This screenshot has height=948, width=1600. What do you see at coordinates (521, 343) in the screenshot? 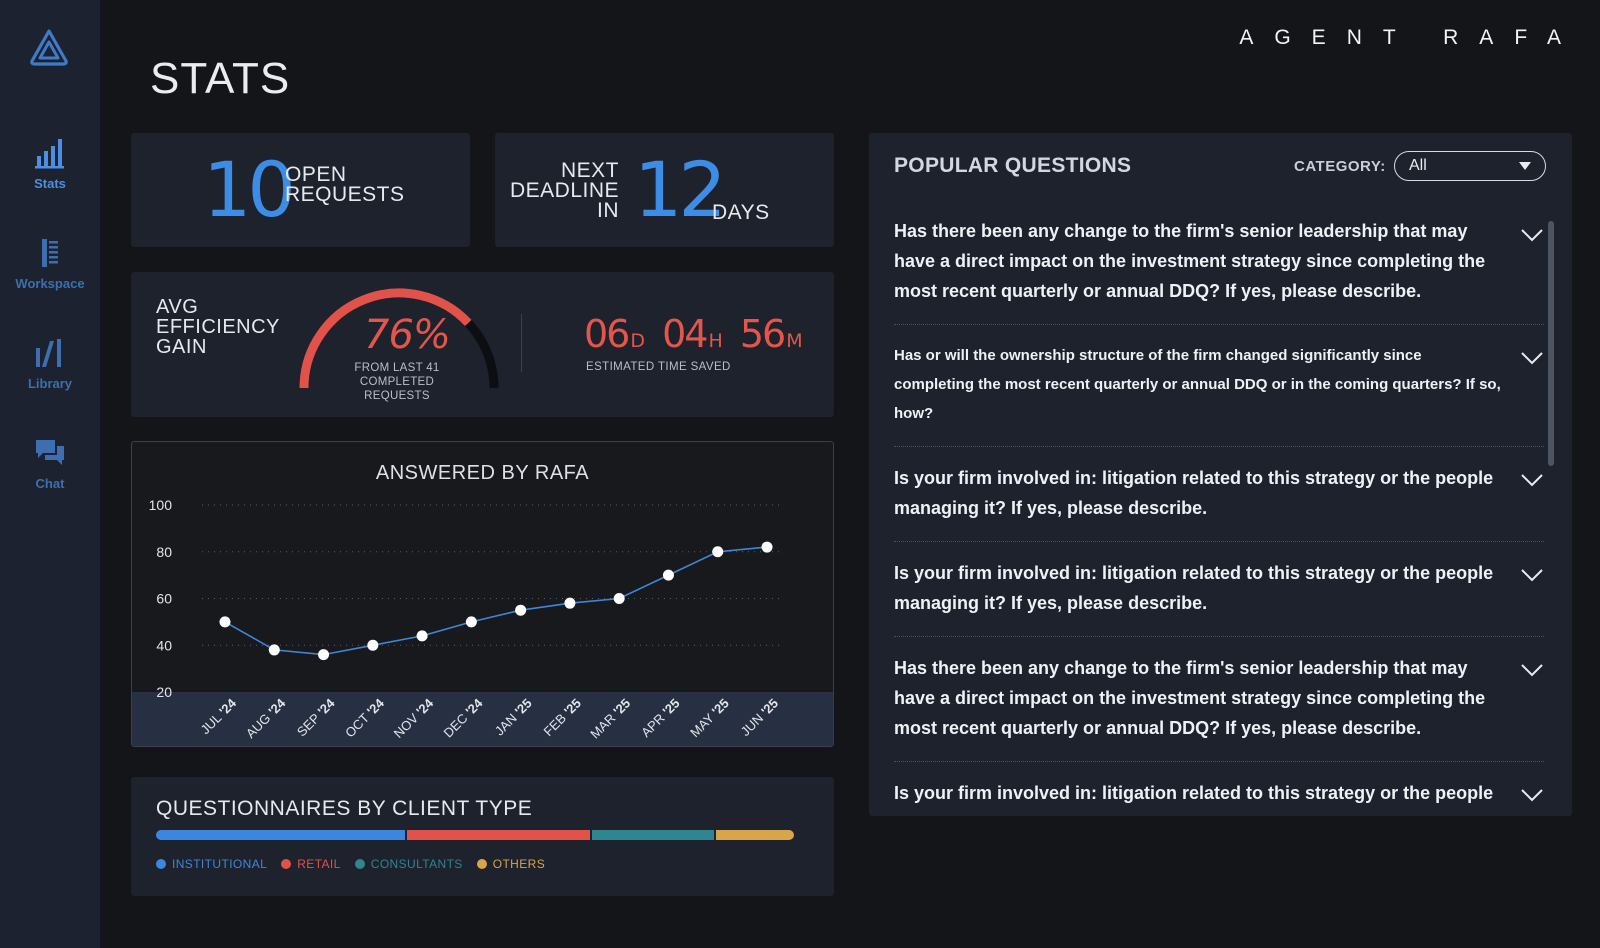
I see `divider` at bounding box center [521, 343].